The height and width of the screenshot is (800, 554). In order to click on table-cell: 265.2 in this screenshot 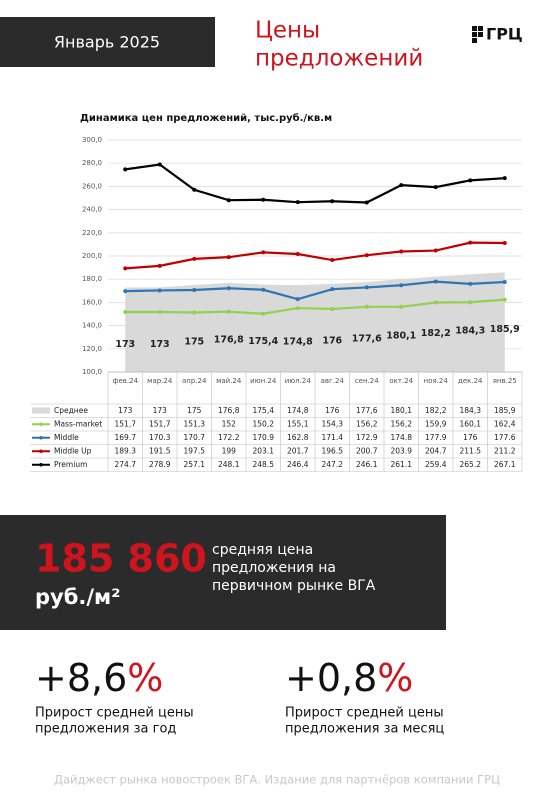, I will do `click(471, 464)`.